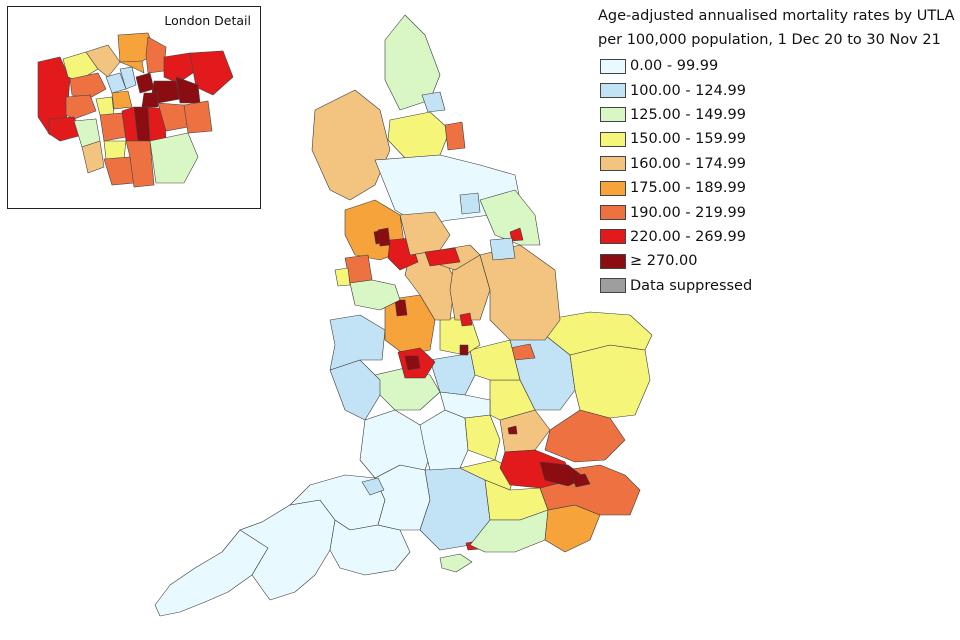  What do you see at coordinates (140, 164) in the screenshot?
I see `borough-croydon` at bounding box center [140, 164].